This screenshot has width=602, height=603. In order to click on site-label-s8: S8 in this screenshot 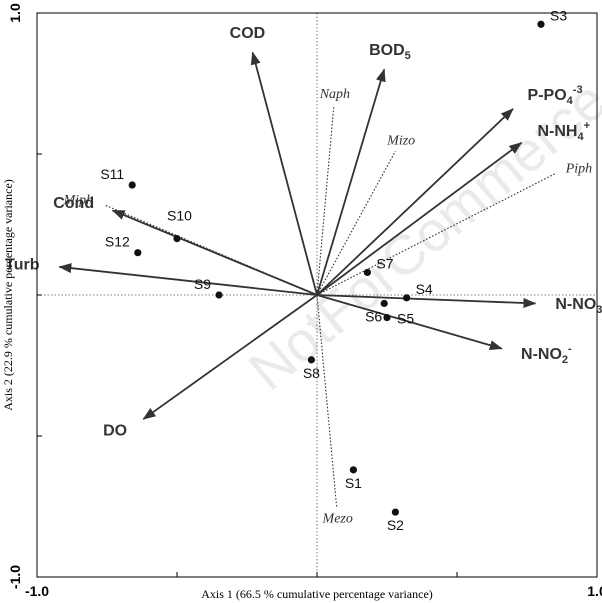, I will do `click(311, 373)`.